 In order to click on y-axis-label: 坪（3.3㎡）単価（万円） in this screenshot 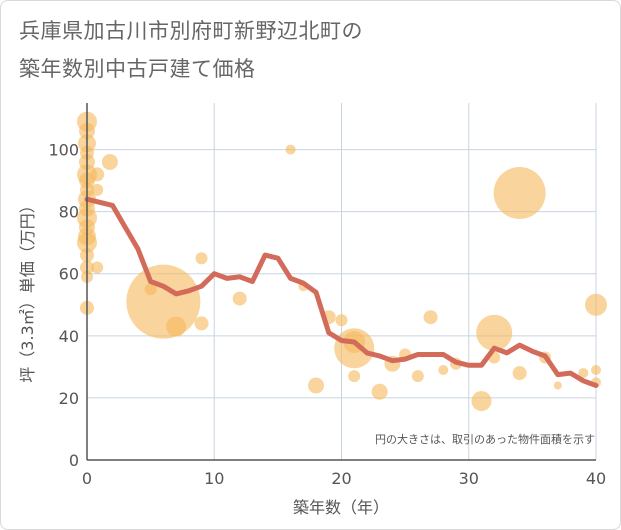, I will do `click(27, 289)`.